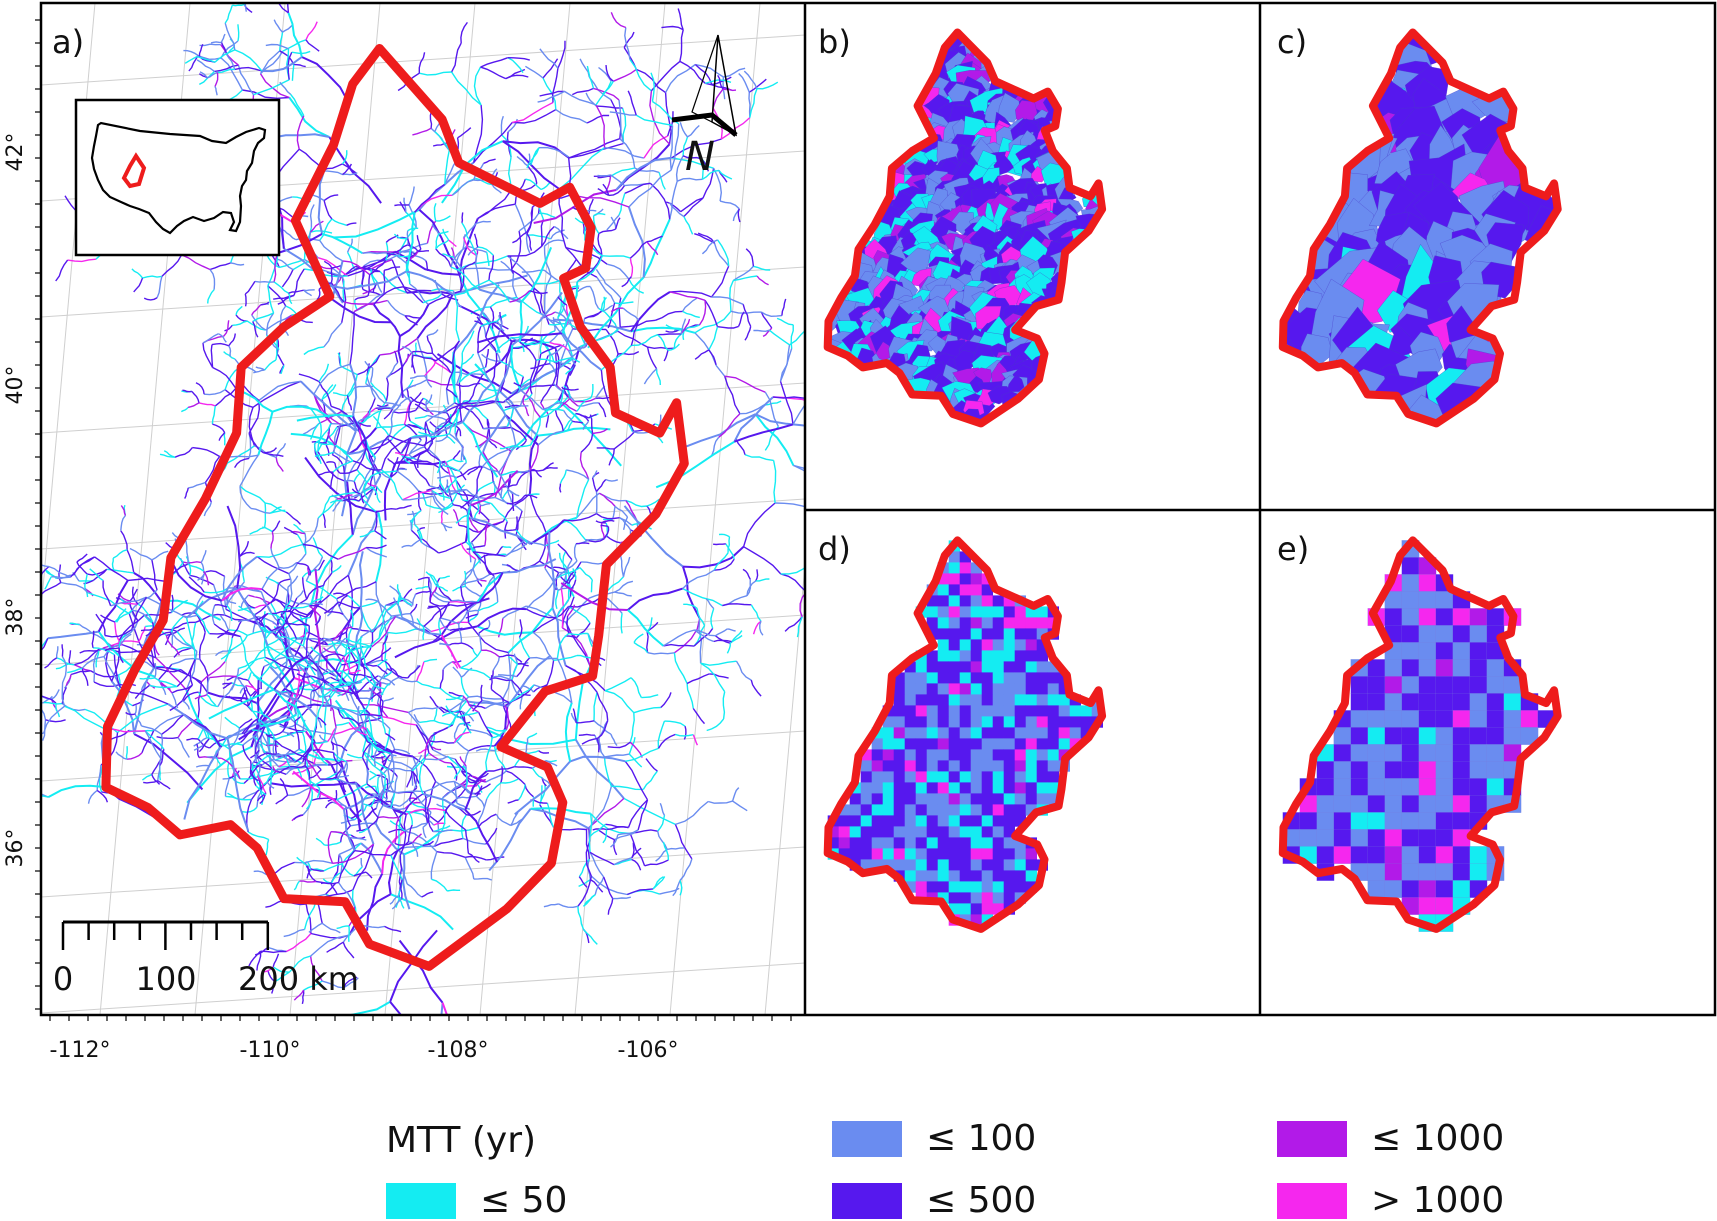 Image resolution: width=1717 pixels, height=1221 pixels. What do you see at coordinates (15, 152) in the screenshot?
I see `lat-label-42: 42°` at bounding box center [15, 152].